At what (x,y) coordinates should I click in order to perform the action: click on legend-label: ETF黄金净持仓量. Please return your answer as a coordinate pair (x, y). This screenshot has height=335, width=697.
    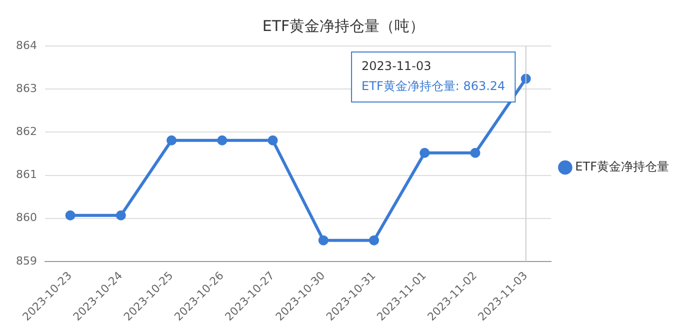
    Looking at the image, I should click on (622, 167).